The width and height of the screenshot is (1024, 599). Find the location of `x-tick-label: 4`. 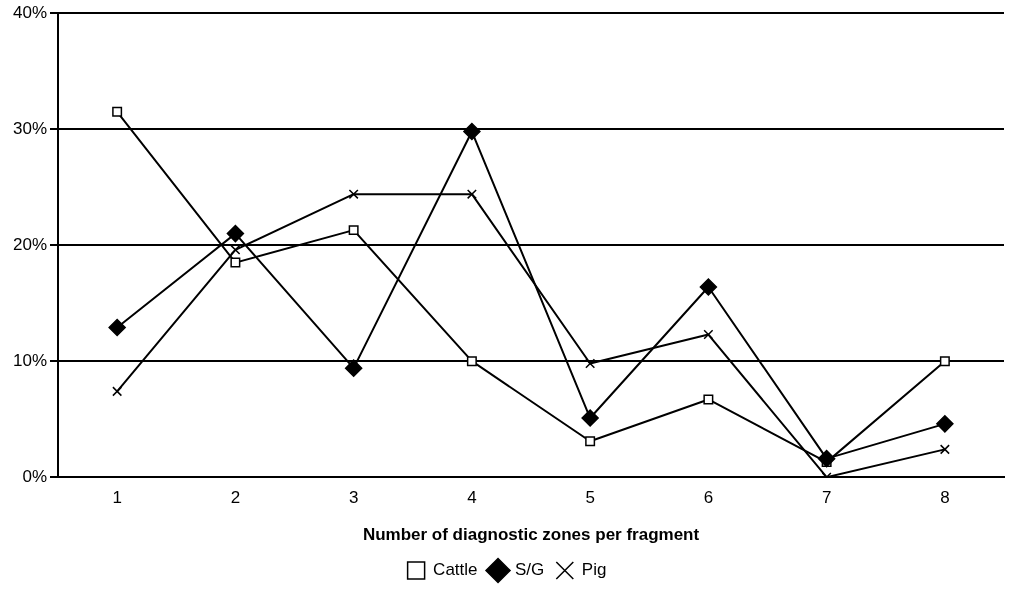

x-tick-label: 4 is located at coordinates (472, 498).